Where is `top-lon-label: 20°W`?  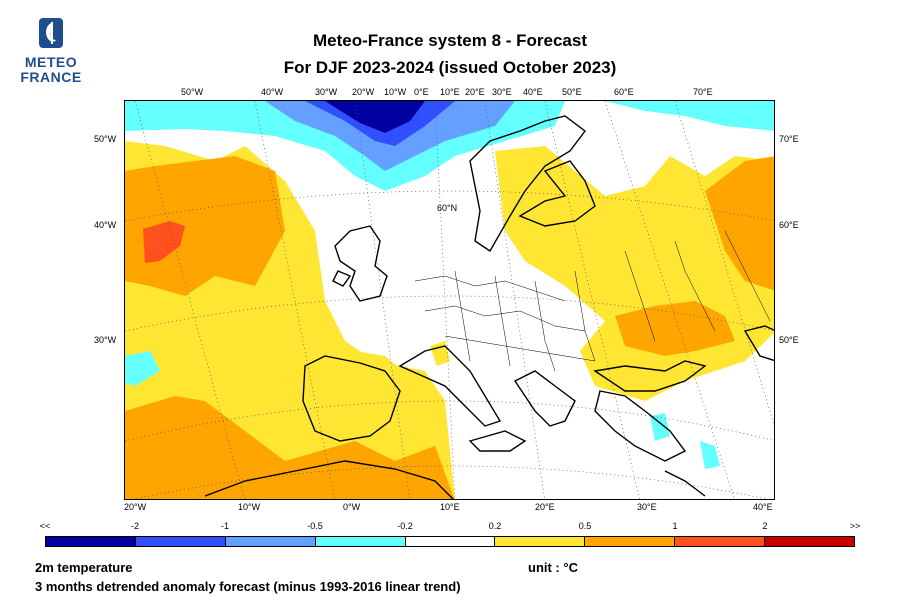
top-lon-label: 20°W is located at coordinates (363, 92).